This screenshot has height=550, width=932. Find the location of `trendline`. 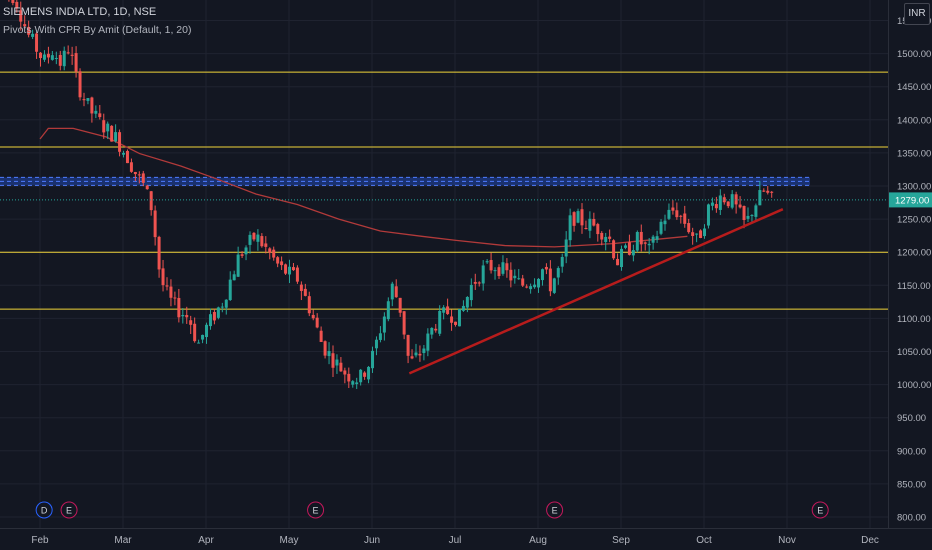

trendline is located at coordinates (596, 291).